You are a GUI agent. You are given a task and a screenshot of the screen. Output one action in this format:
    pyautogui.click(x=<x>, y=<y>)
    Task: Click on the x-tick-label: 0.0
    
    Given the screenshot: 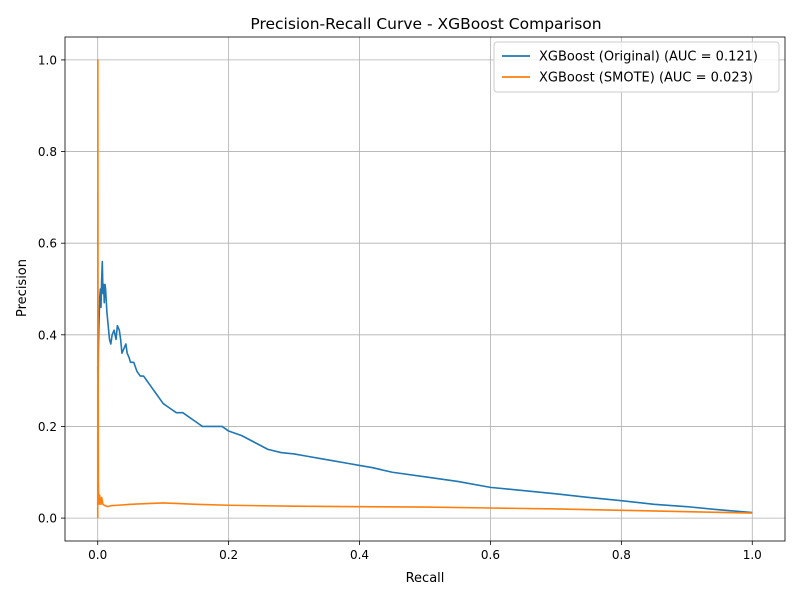 What is the action you would take?
    pyautogui.click(x=97, y=555)
    